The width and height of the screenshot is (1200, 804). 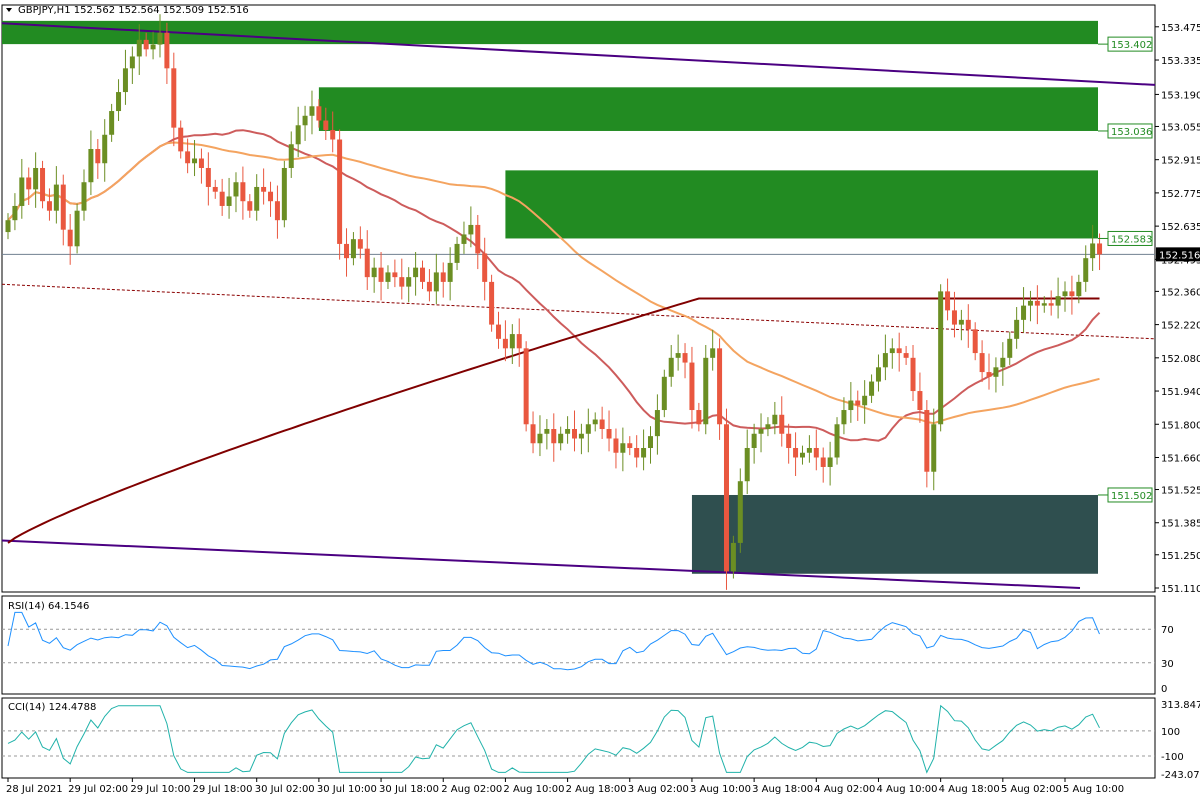 What do you see at coordinates (720, 789) in the screenshot?
I see `x-tick-label: 3 Aug 10:00` at bounding box center [720, 789].